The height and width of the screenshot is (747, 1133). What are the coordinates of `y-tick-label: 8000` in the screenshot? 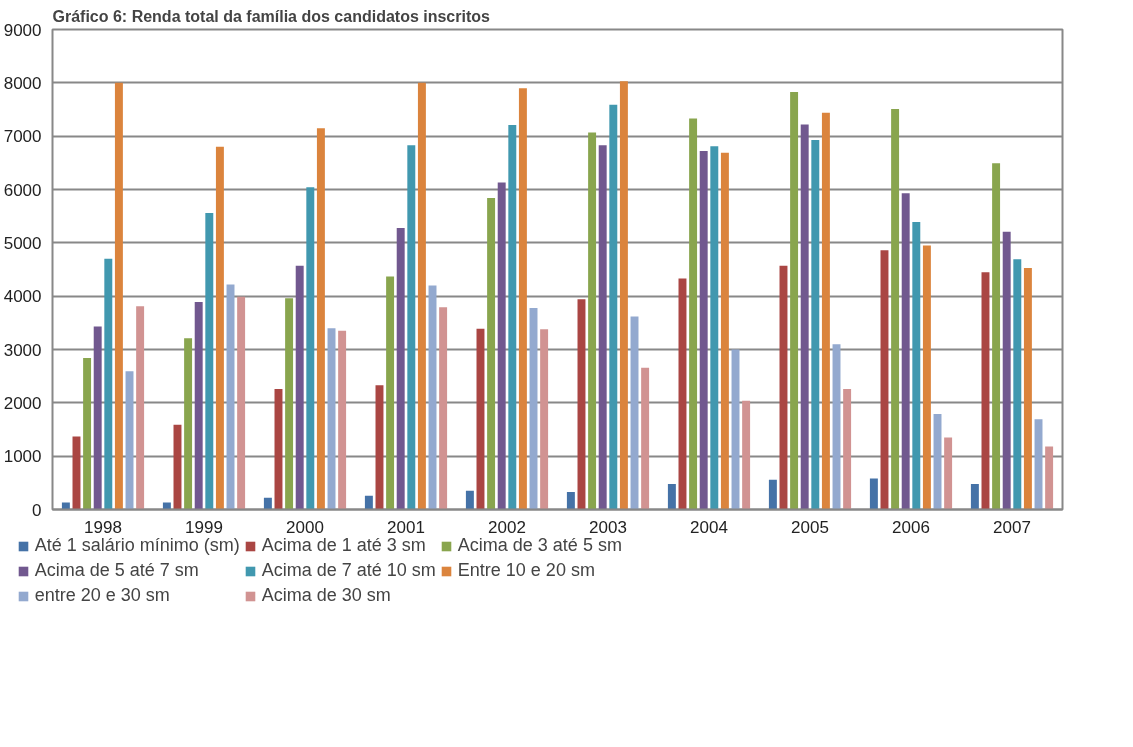 It's located at (22, 83).